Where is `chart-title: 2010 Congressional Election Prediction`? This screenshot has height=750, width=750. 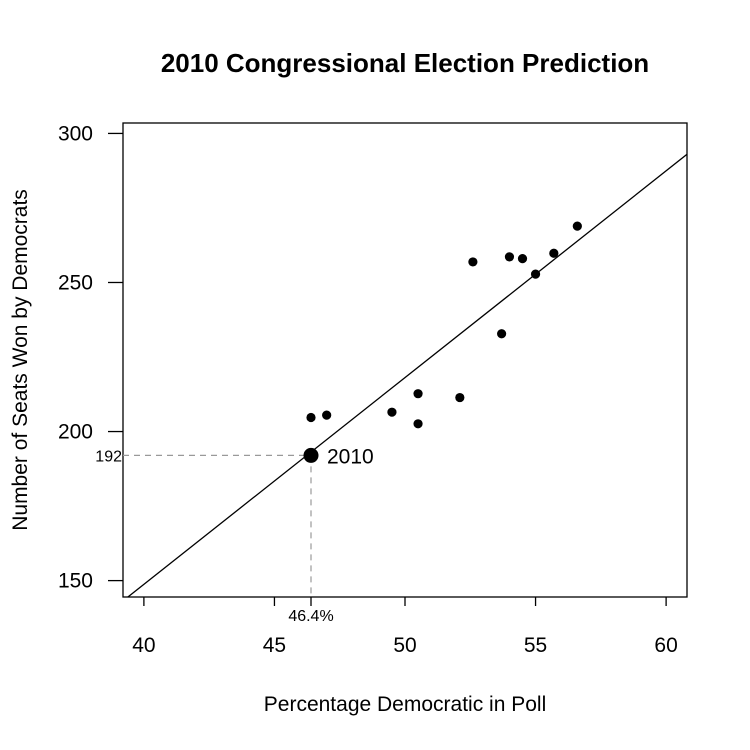 chart-title: 2010 Congressional Election Prediction is located at coordinates (405, 63).